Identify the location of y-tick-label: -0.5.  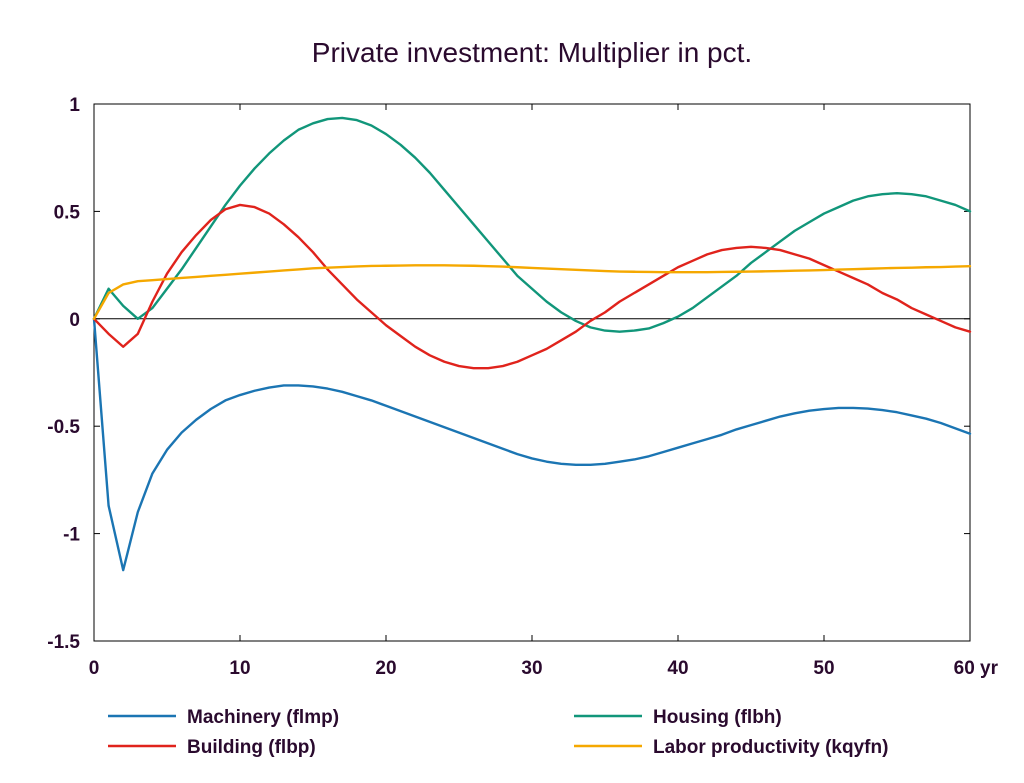
(63, 427).